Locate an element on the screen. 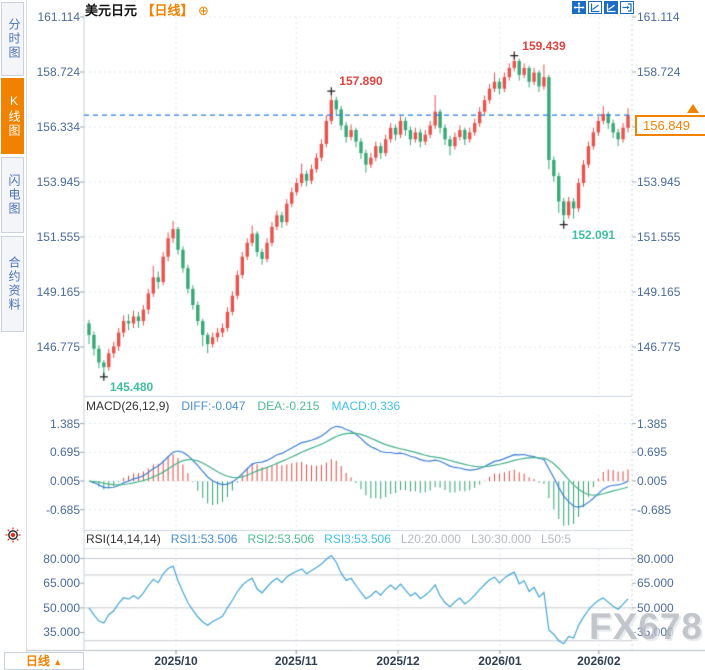  price-annotation: 159.439 is located at coordinates (544, 45).